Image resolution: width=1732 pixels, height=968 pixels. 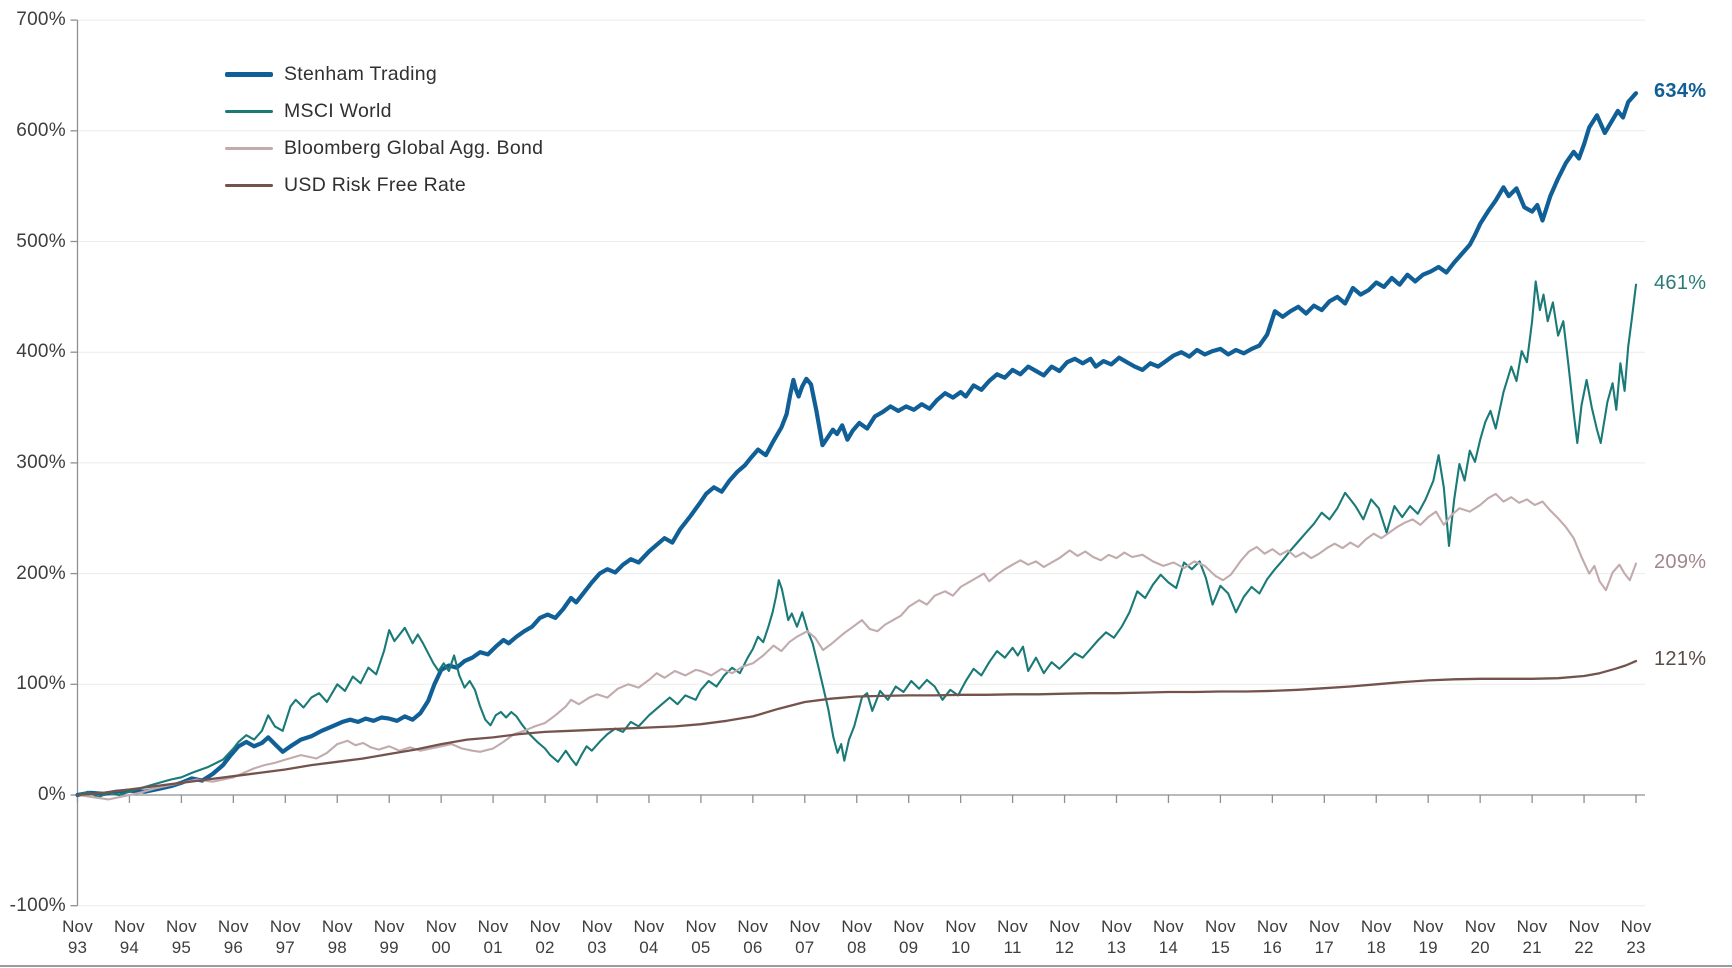 What do you see at coordinates (1584, 937) in the screenshot?
I see `x-tick-label: Nov 22` at bounding box center [1584, 937].